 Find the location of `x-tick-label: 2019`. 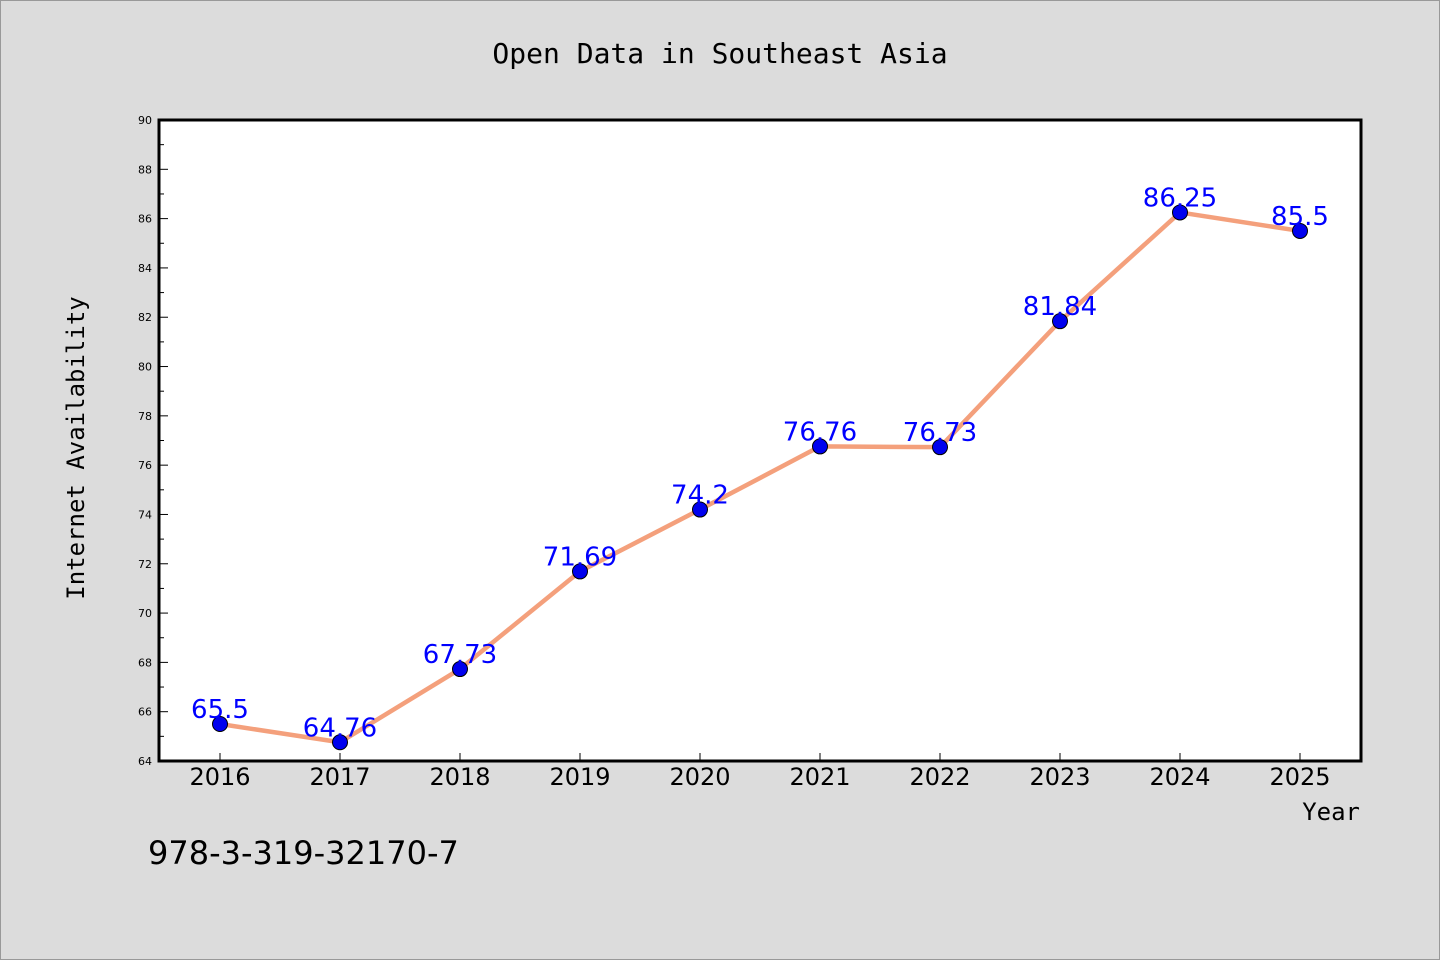

x-tick-label: 2019 is located at coordinates (579, 777).